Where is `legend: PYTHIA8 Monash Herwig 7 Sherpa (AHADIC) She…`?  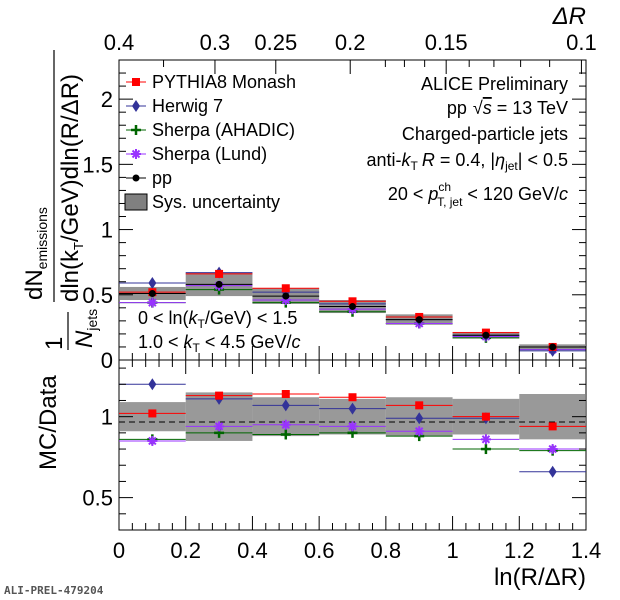 legend: PYTHIA8 Monash Herwig 7 Sherpa (AHADIC) She… is located at coordinates (210, 142).